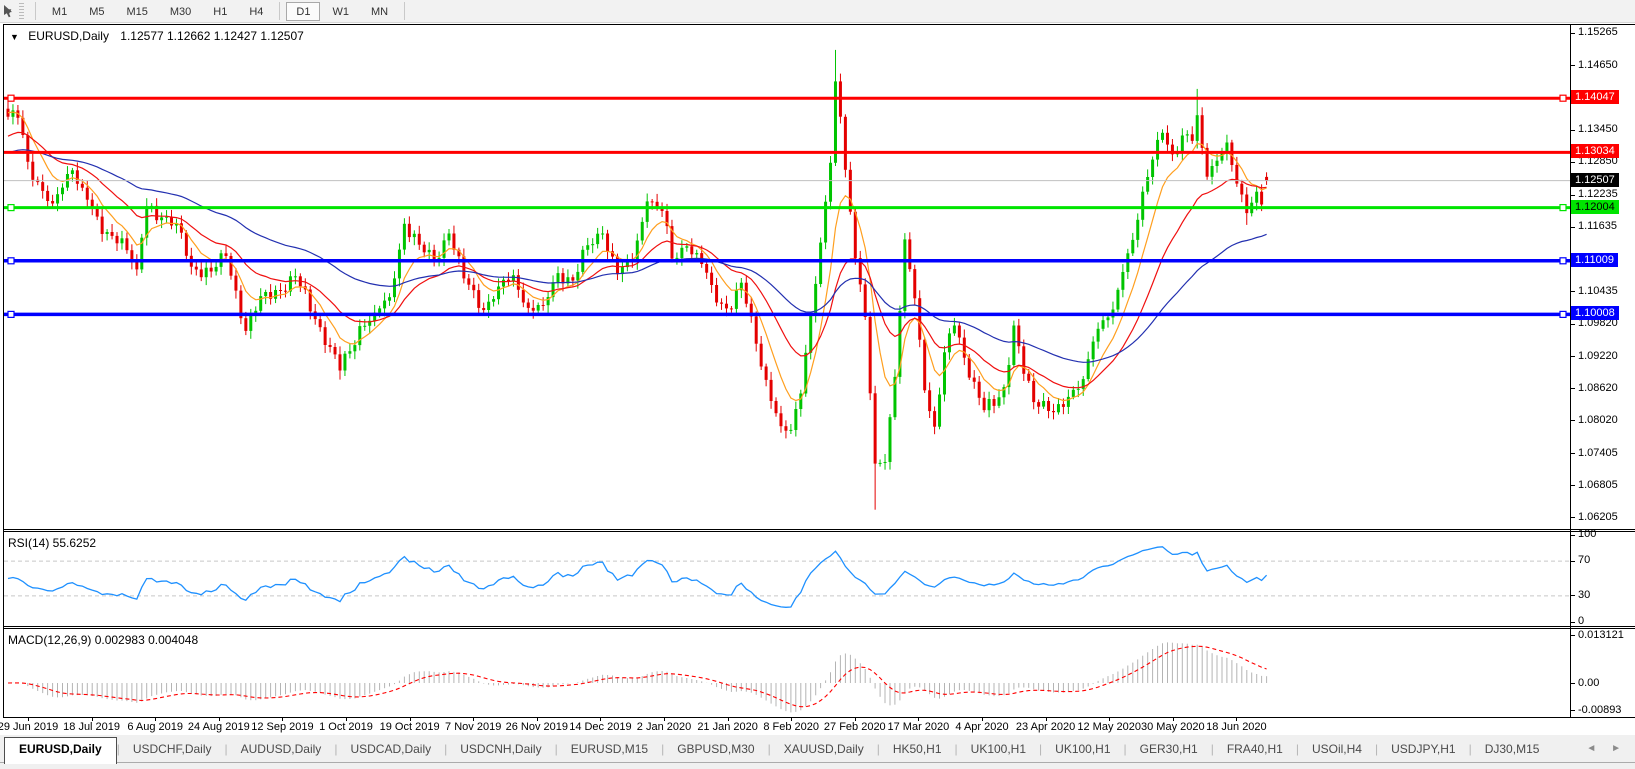  I want to click on price-tick-label: 1.14650, so click(1598, 64).